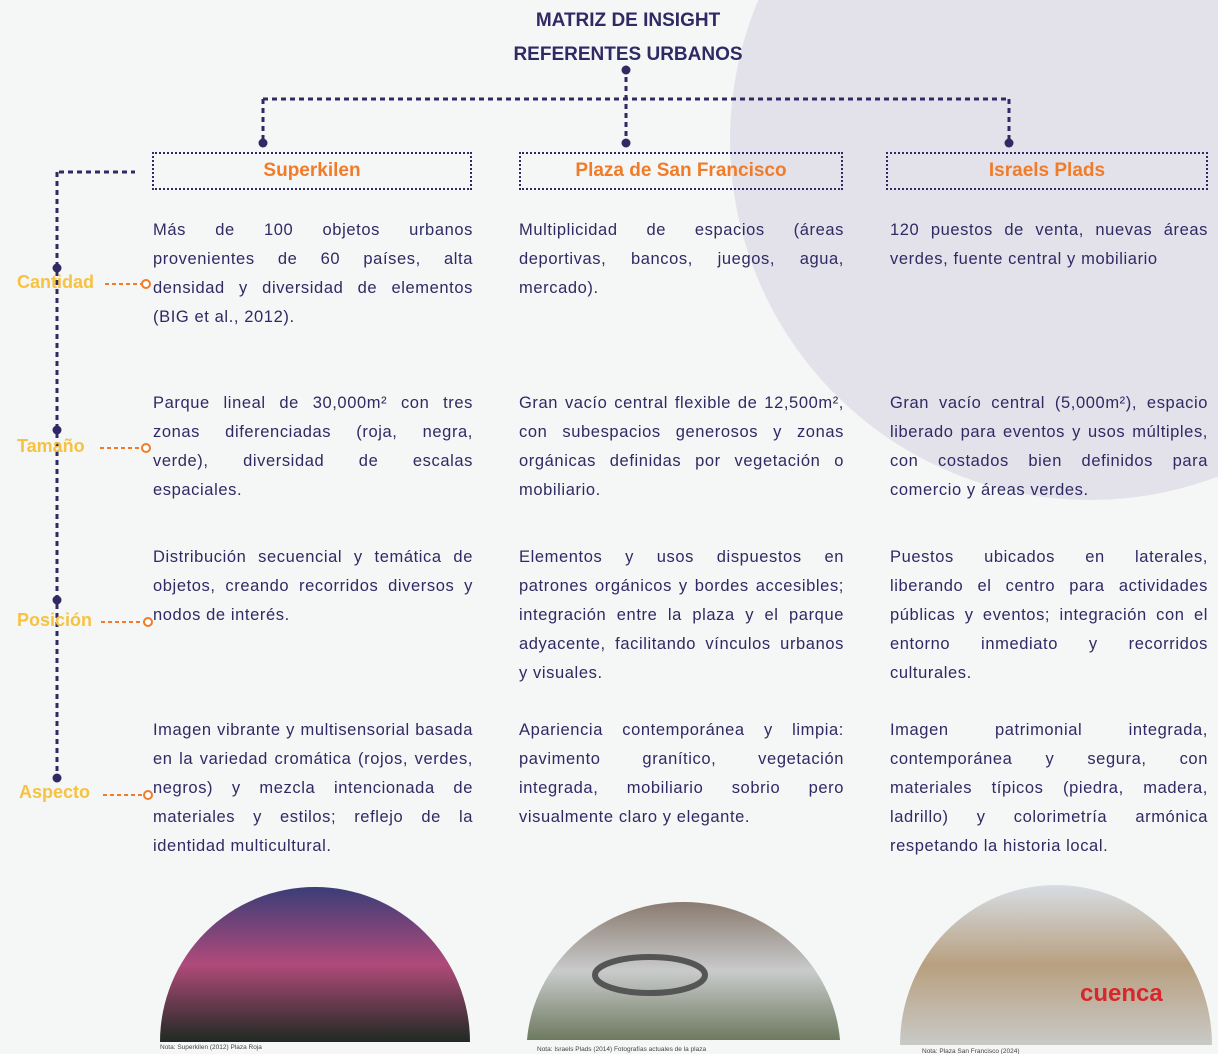  I want to click on column-header: Superkilen, so click(312, 171).